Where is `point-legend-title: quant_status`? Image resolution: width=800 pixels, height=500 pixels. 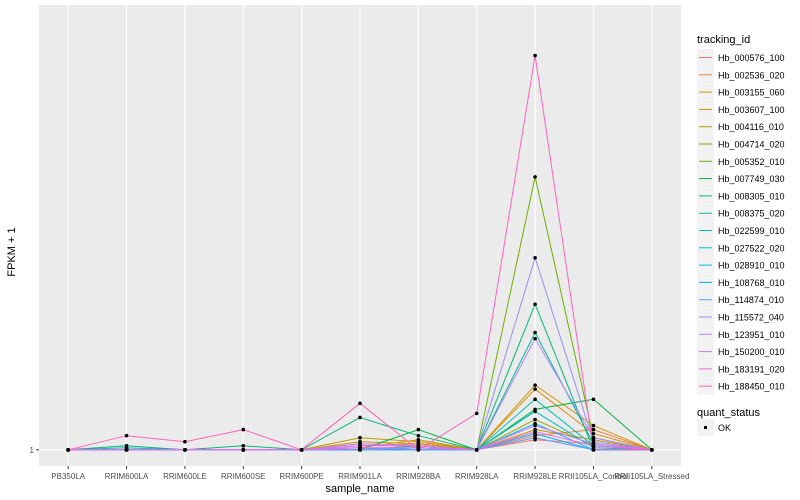
point-legend-title: quant_status is located at coordinates (728, 413).